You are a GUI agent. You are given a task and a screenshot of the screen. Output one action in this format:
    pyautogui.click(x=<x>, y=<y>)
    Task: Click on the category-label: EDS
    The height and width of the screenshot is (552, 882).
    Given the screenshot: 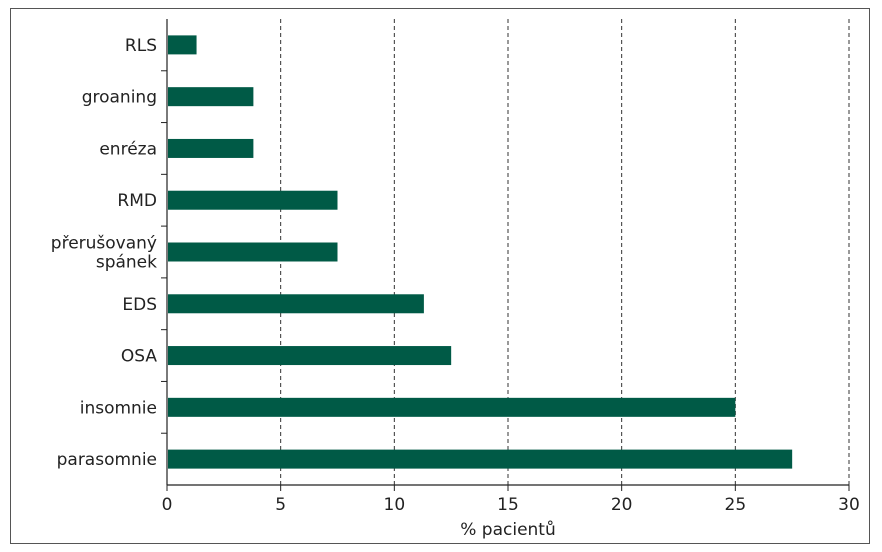 What is the action you would take?
    pyautogui.click(x=139, y=305)
    